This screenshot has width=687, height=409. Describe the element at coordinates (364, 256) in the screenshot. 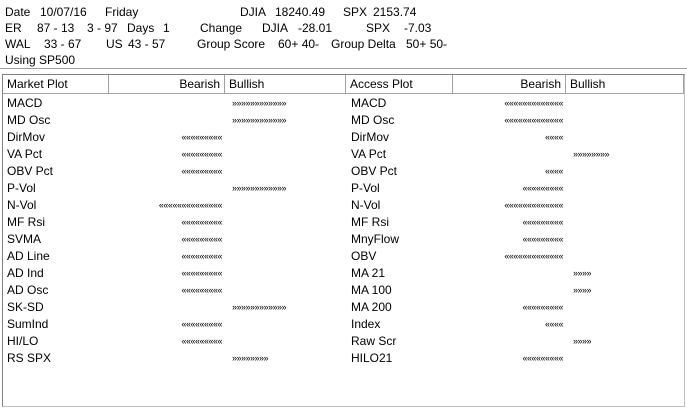

I see `access-row-label: OBV` at that location.